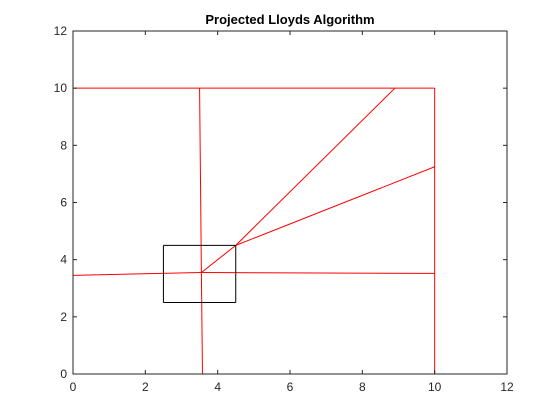  I want to click on y-tick-label: 8, so click(63, 145).